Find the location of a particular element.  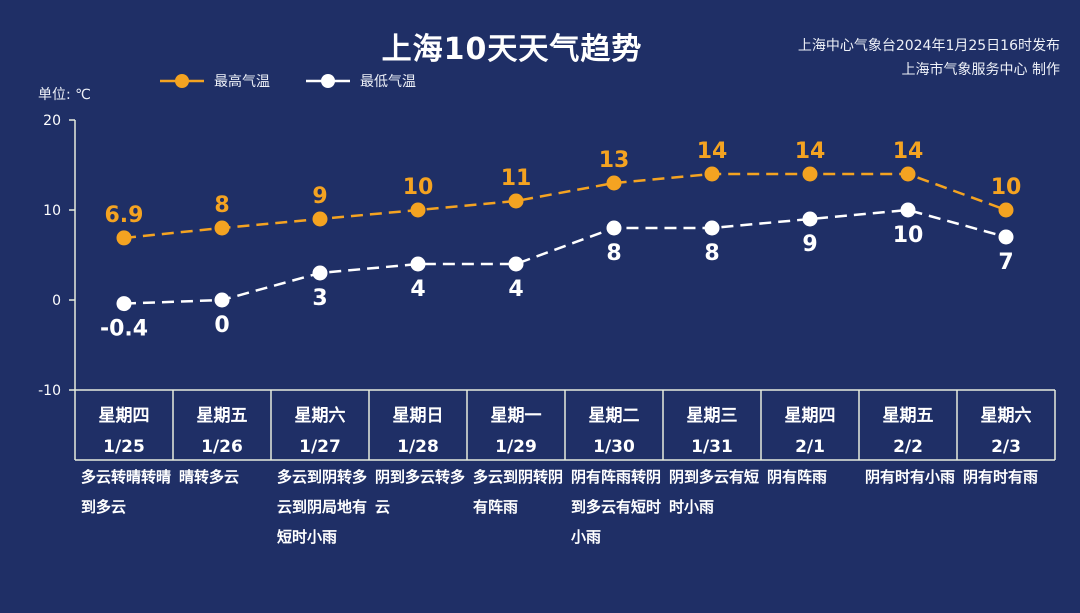

weekday-label: 星期日 is located at coordinates (418, 416).